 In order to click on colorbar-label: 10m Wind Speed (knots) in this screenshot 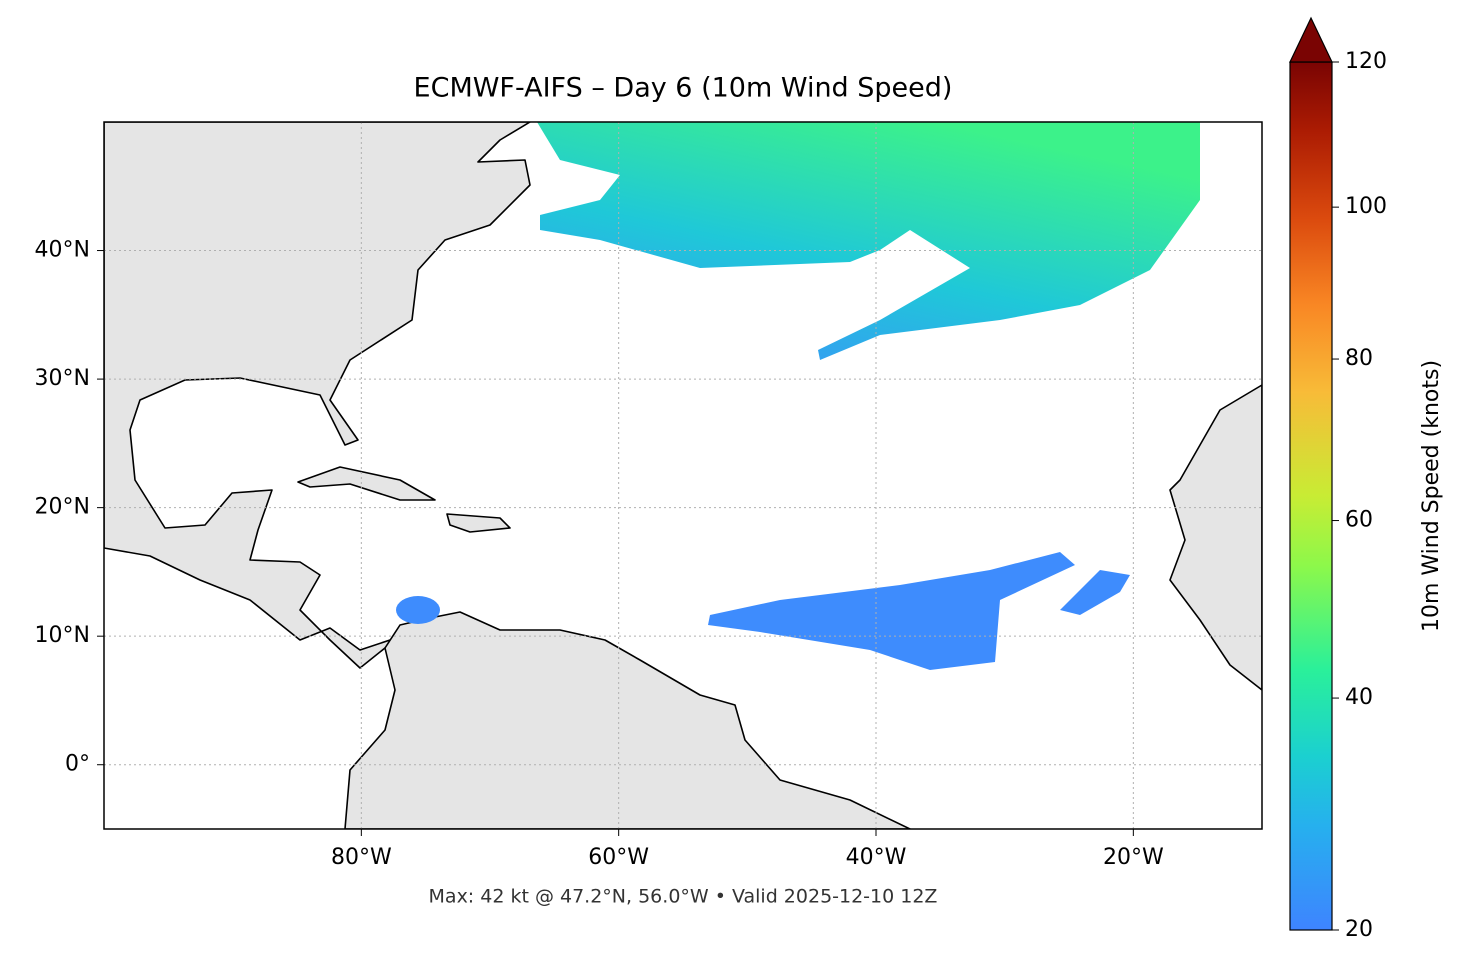, I will do `click(1431, 496)`.